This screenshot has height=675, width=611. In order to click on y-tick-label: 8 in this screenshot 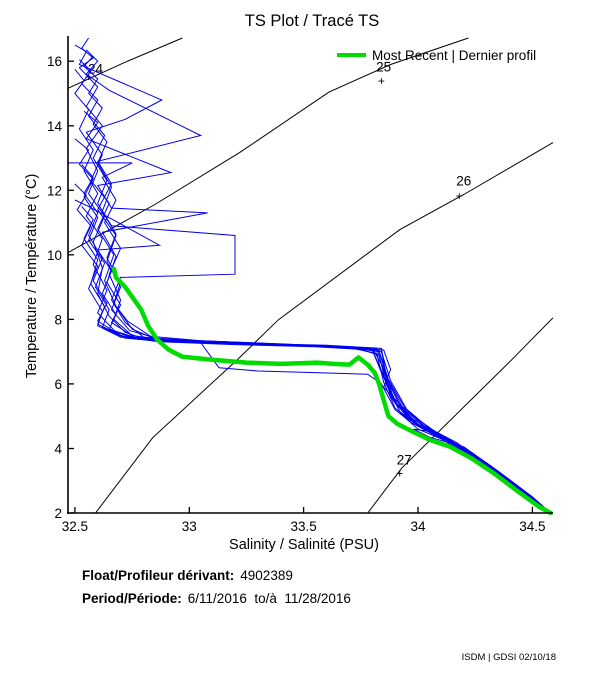, I will do `click(58, 319)`.